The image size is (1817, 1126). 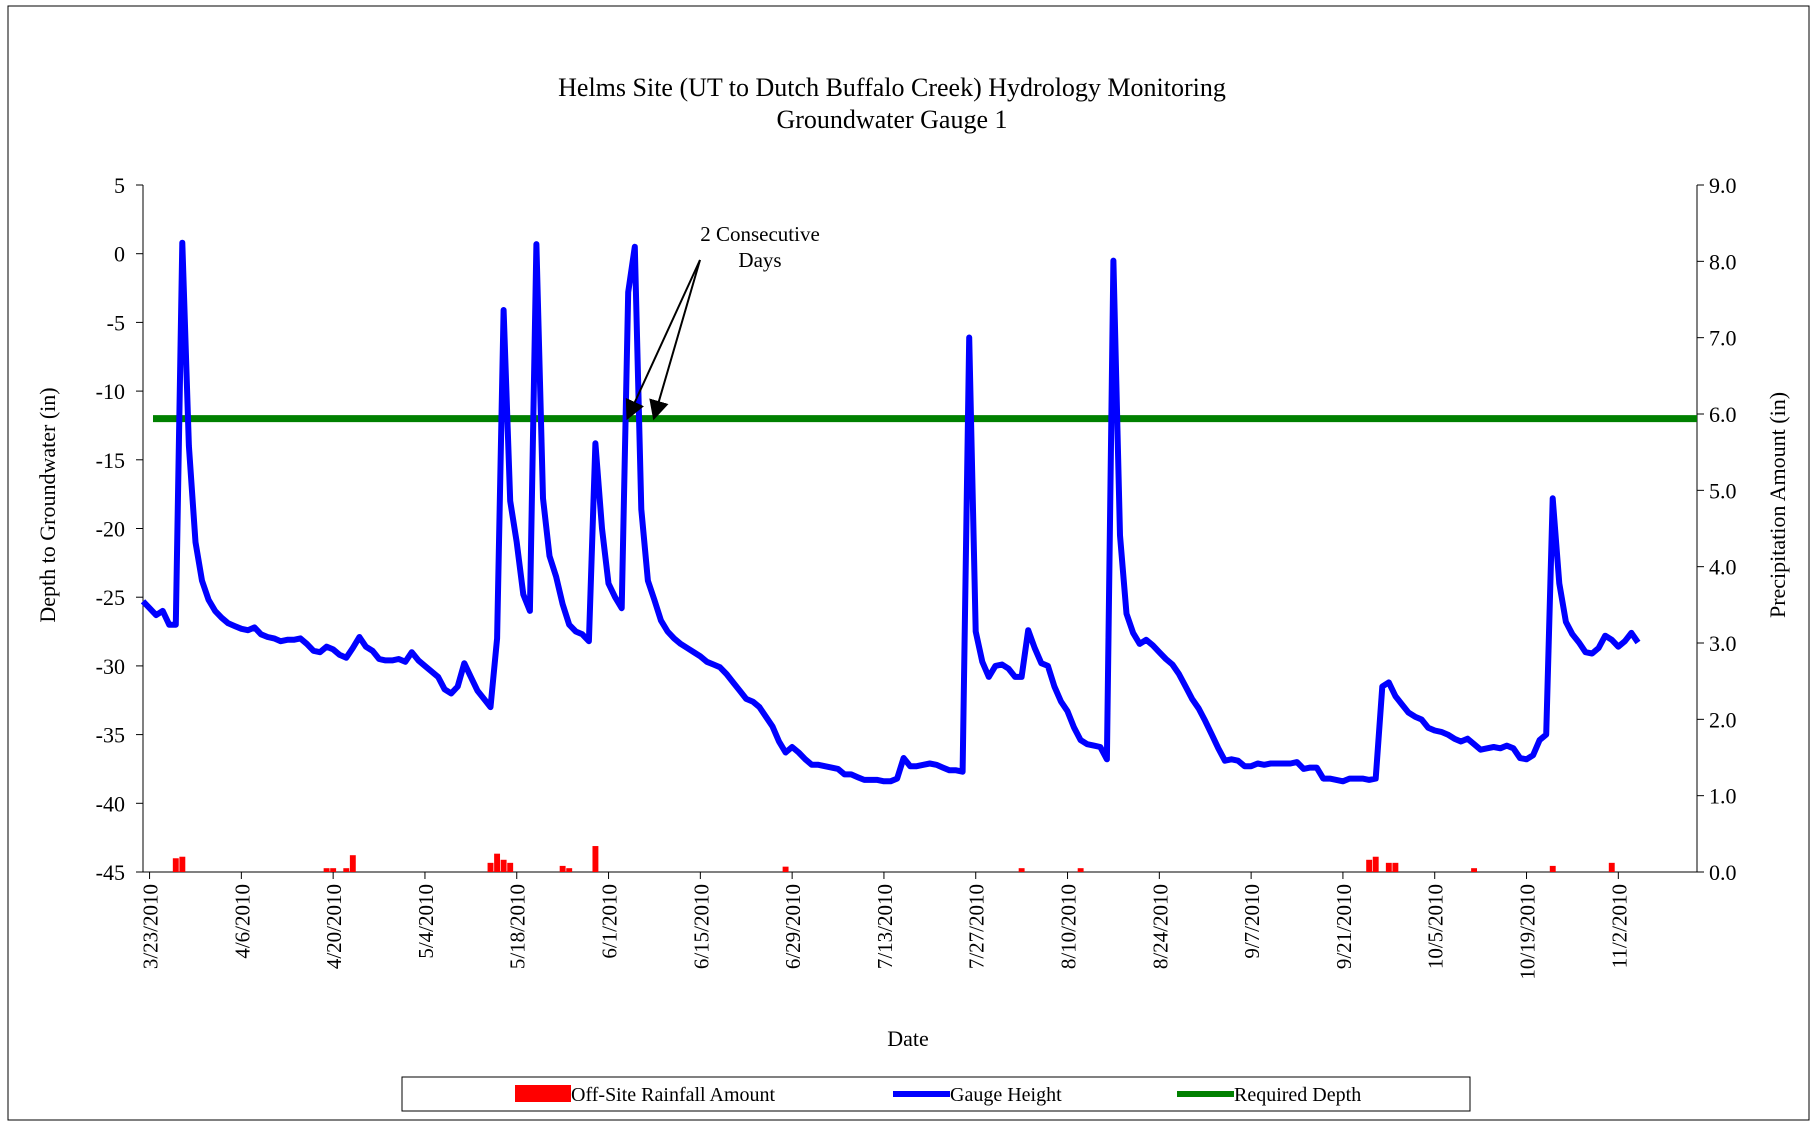 What do you see at coordinates (47, 504) in the screenshot?
I see `y-axis-label: Depth to Groundwater (in)` at bounding box center [47, 504].